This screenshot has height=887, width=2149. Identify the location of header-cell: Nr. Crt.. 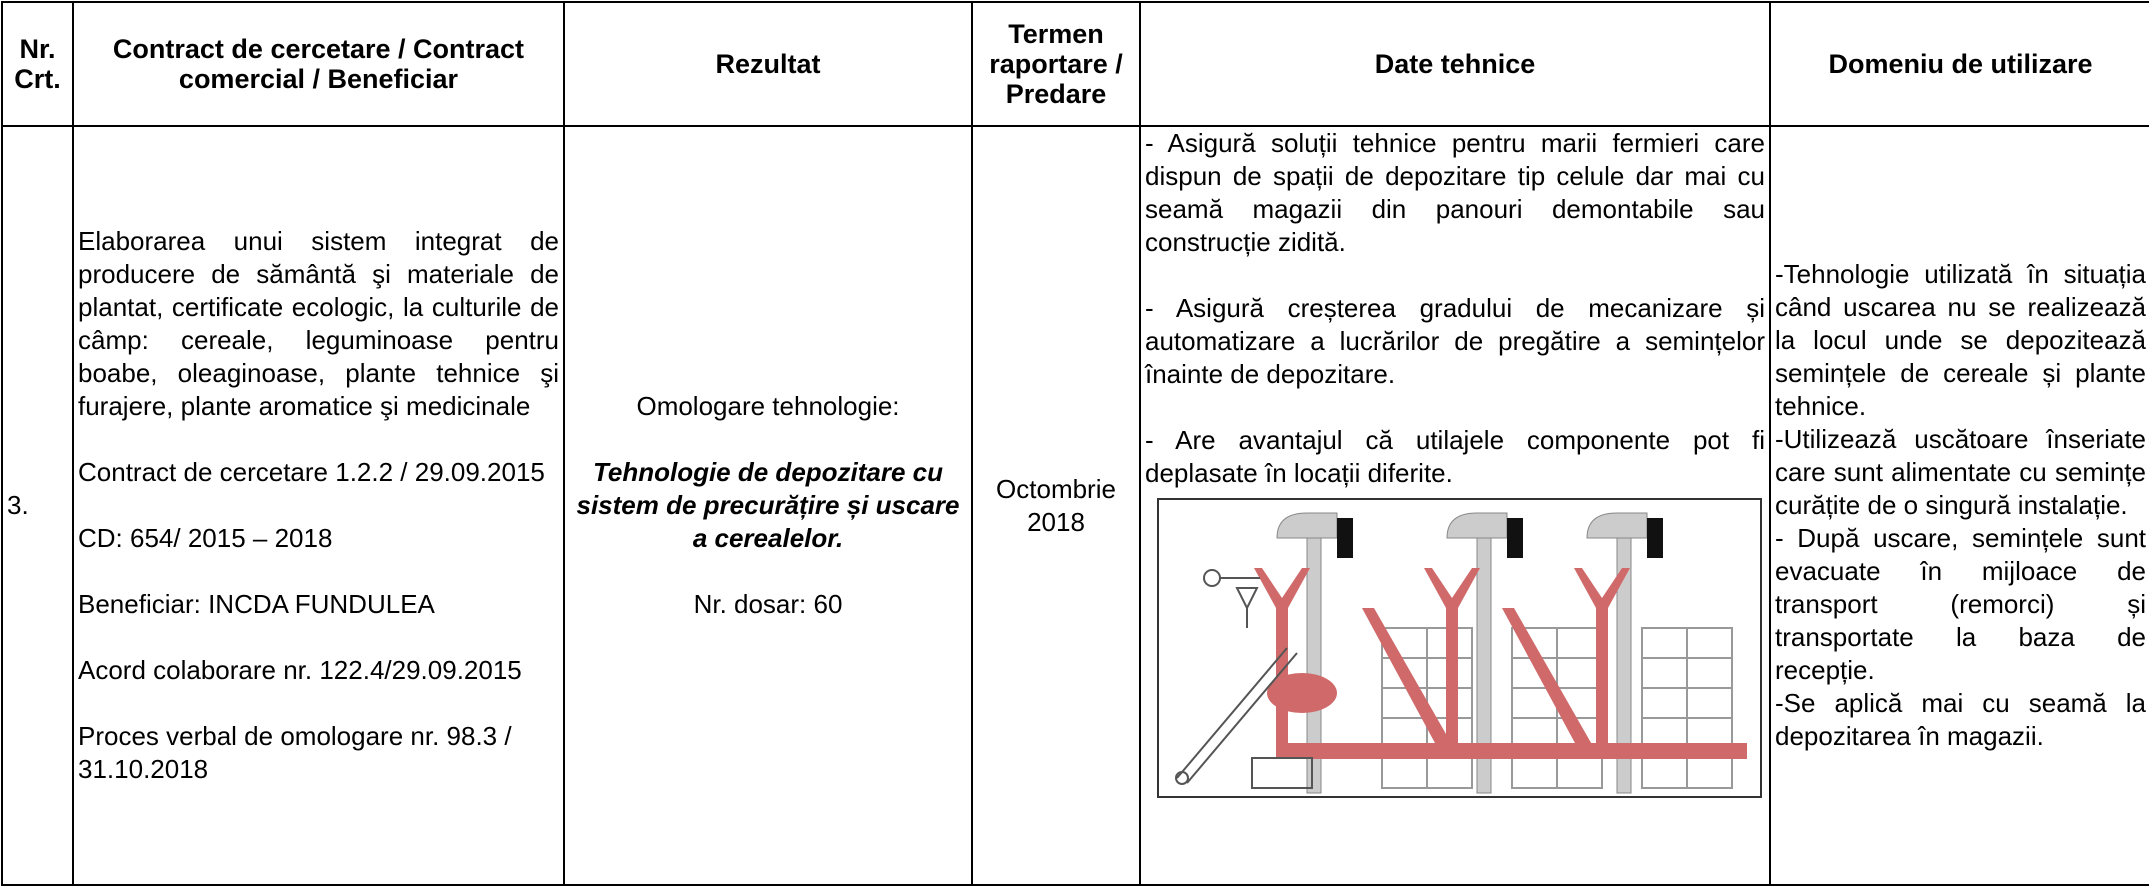
(37, 64).